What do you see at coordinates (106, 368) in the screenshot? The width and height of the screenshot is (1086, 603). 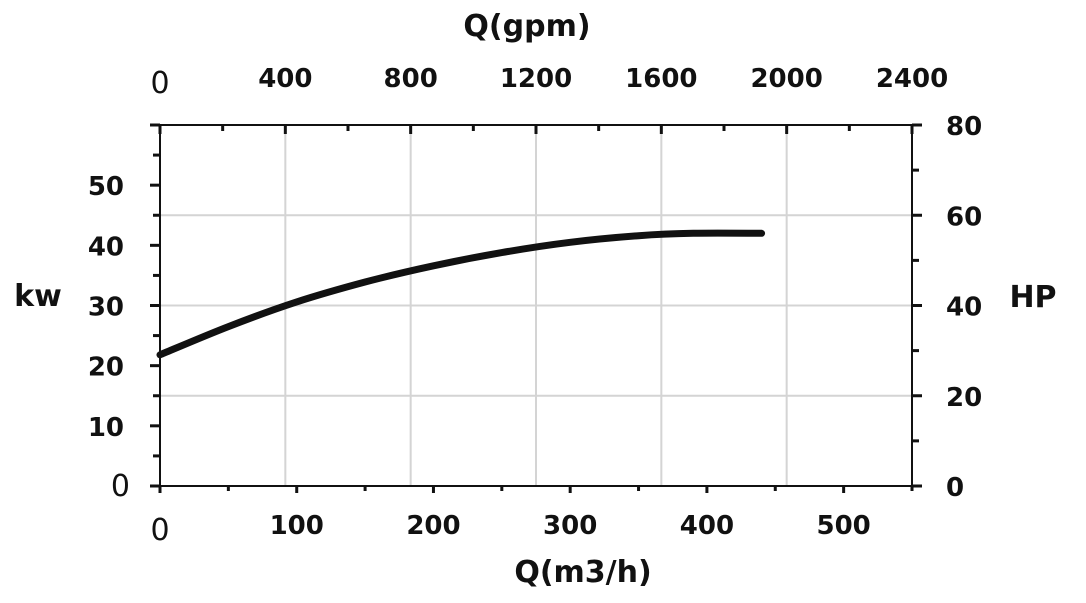 I see `y-left-tick-label: 20` at bounding box center [106, 368].